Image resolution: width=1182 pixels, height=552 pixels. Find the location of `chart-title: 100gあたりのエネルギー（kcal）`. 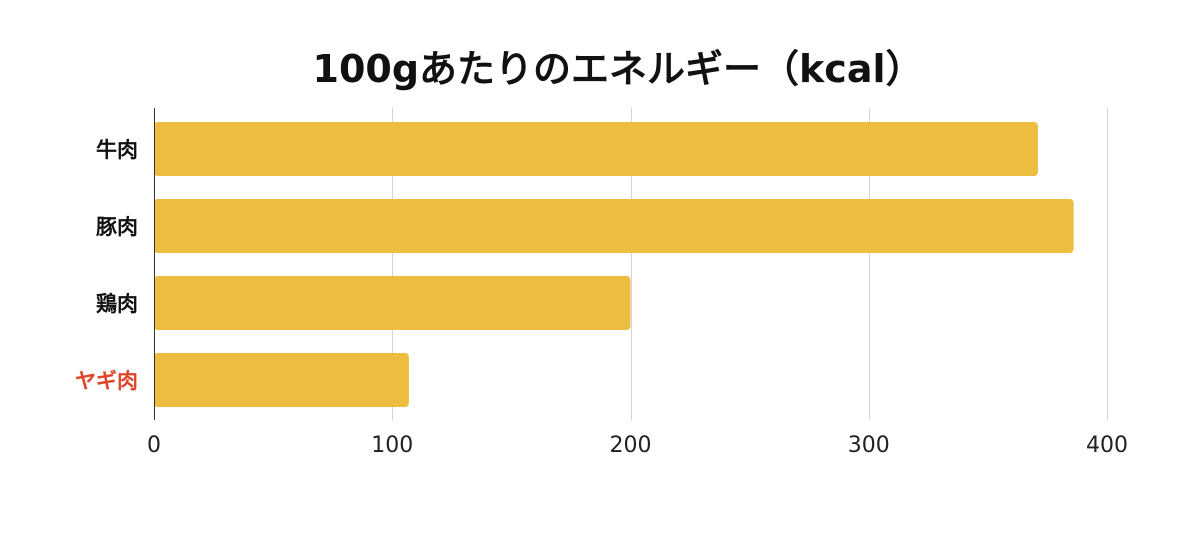

chart-title: 100gあたりのエネルギー（kcal） is located at coordinates (618, 69).